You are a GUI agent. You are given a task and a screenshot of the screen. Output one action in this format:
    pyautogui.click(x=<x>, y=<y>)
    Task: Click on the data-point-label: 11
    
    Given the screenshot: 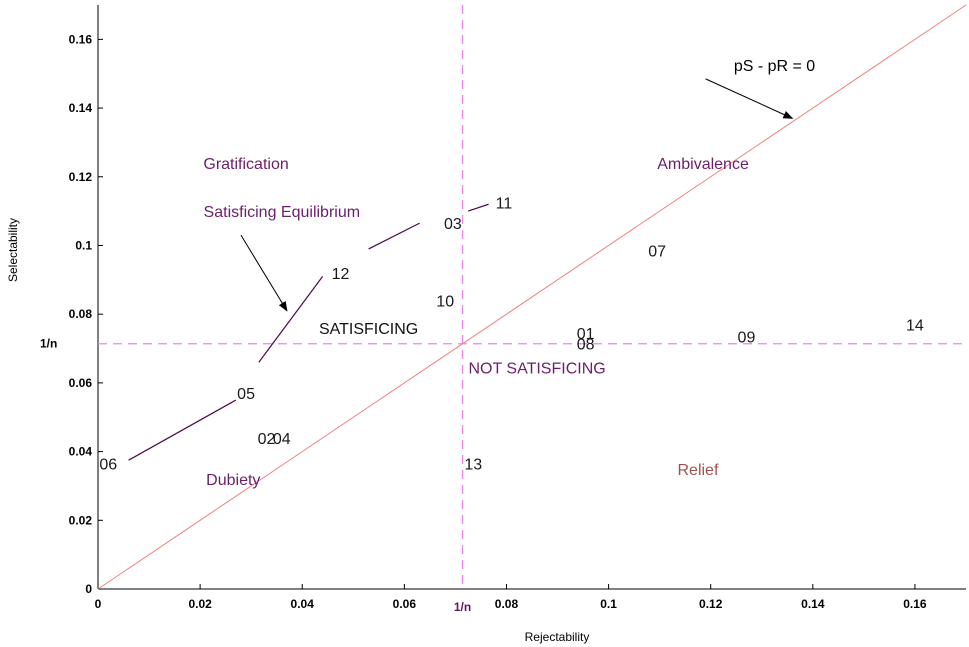 What is the action you would take?
    pyautogui.click(x=504, y=204)
    